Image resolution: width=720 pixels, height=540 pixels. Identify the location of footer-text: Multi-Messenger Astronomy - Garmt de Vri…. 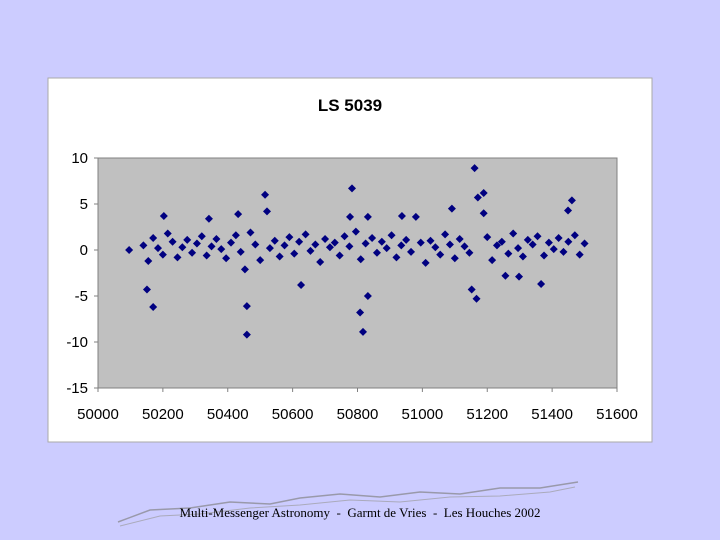
(359, 512).